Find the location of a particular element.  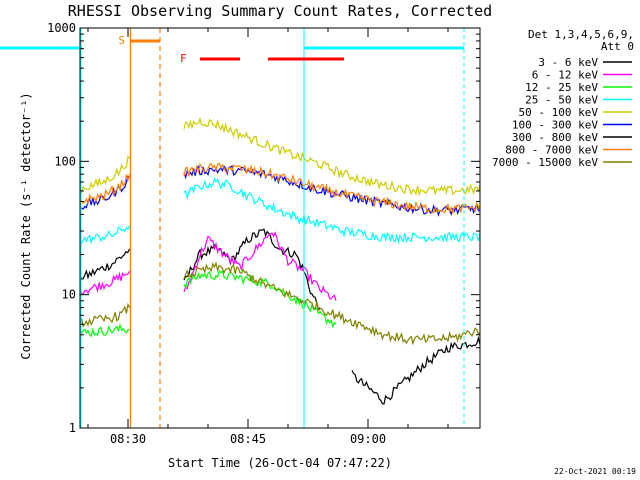

y-axis-label-group: Corrected Count Rate (s⁻¹ detector⁻¹) is located at coordinates (26, 225).